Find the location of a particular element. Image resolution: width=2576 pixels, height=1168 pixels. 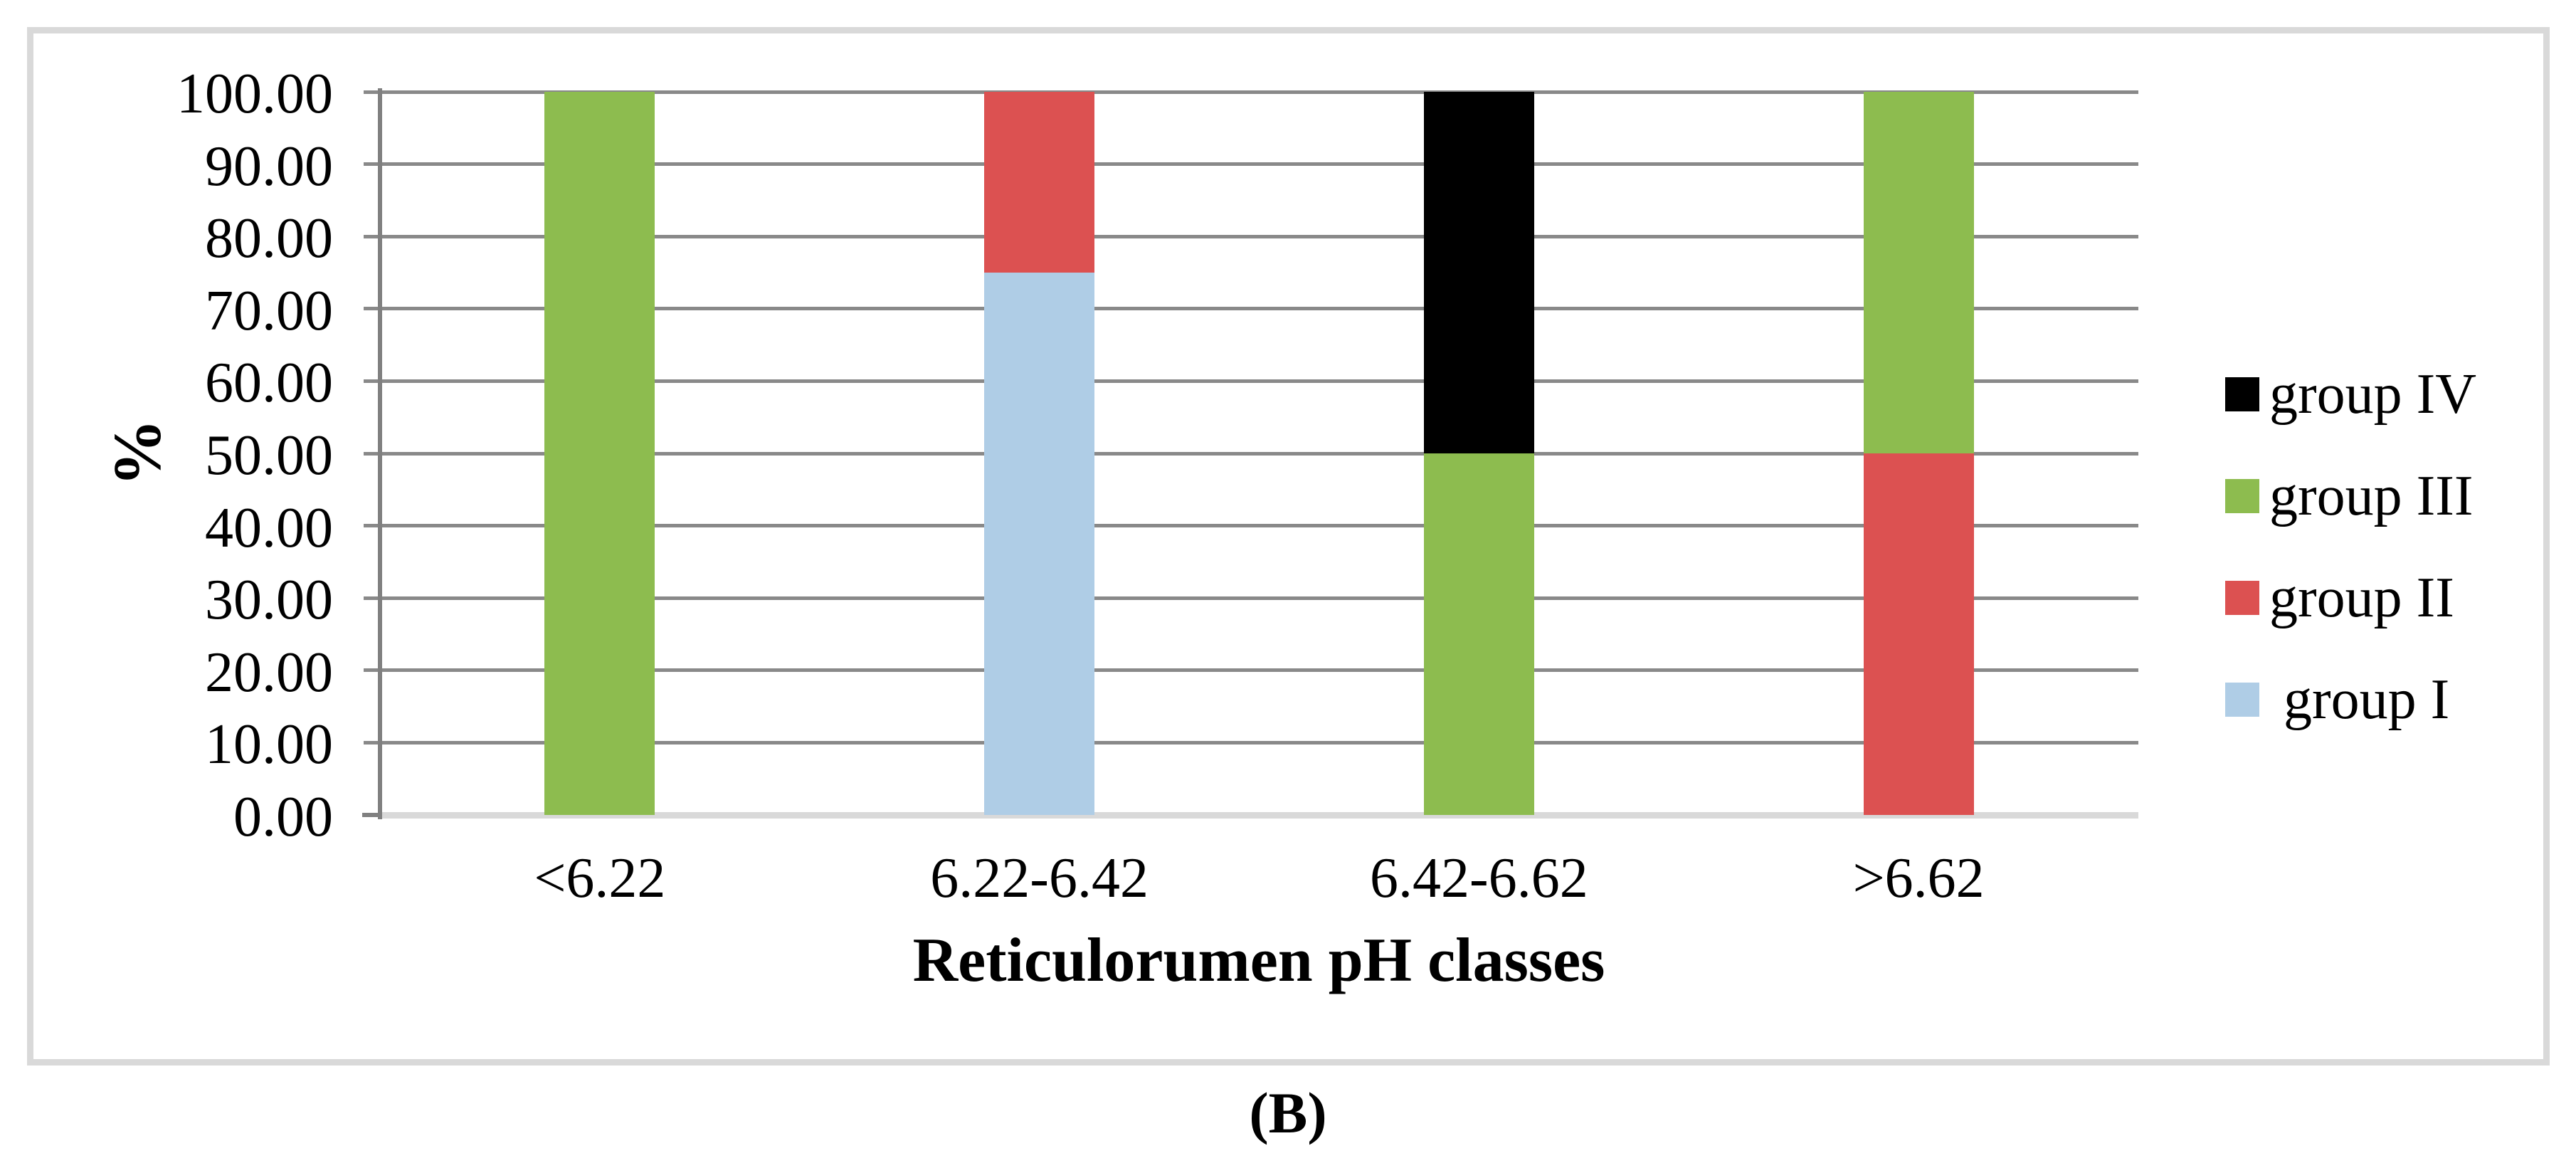

y-tick-label: 50.00 is located at coordinates (269, 455).